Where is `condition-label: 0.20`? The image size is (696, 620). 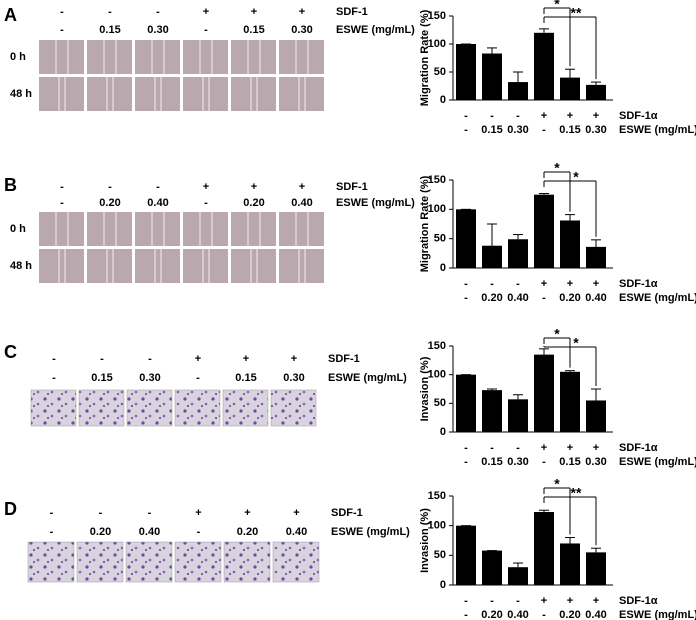
condition-label: 0.20 is located at coordinates (109, 203).